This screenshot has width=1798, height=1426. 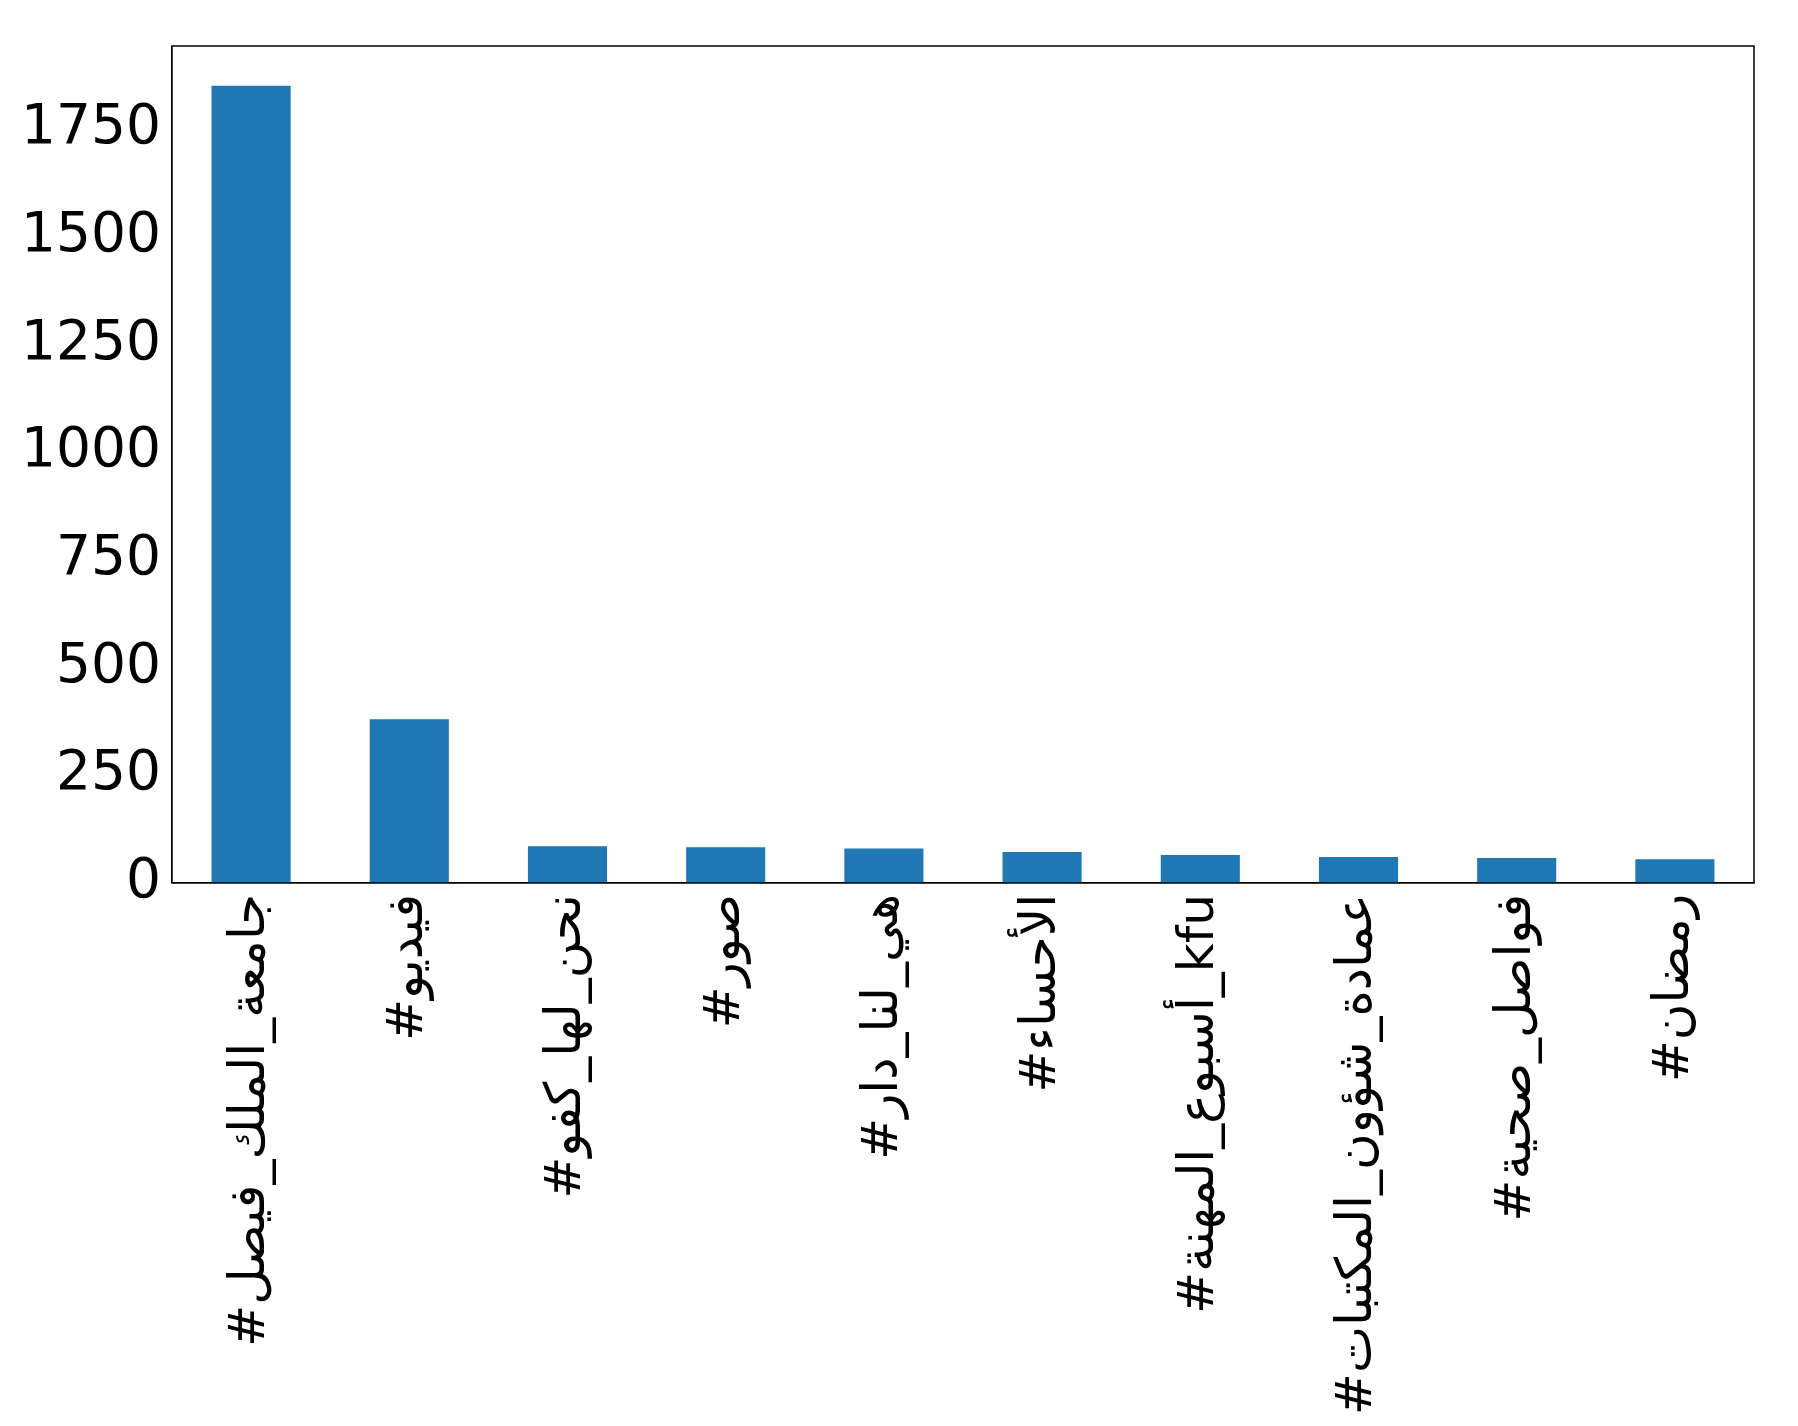 What do you see at coordinates (143, 878) in the screenshot?
I see `y-tick-label: 0` at bounding box center [143, 878].